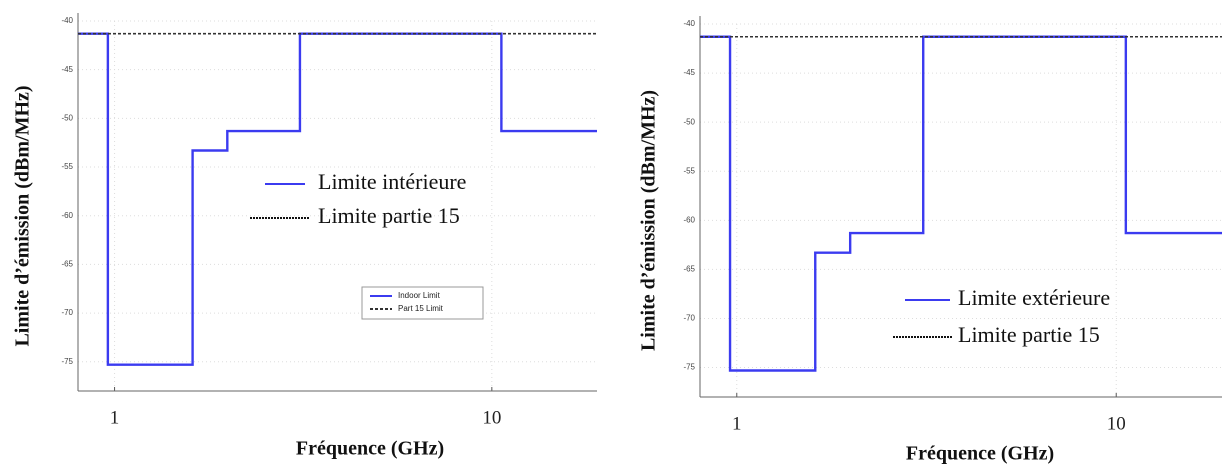 The width and height of the screenshot is (1222, 473). I want to click on legend-label: Part 15 Limit, so click(421, 308).